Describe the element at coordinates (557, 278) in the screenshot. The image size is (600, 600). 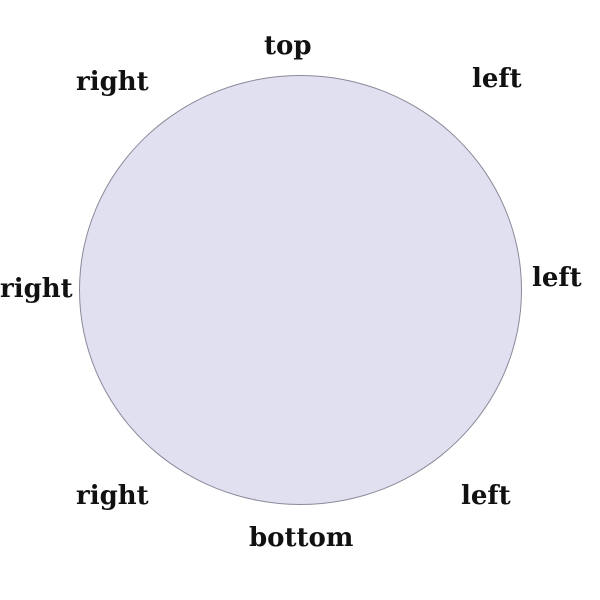
I see `label-mid-right: left` at that location.